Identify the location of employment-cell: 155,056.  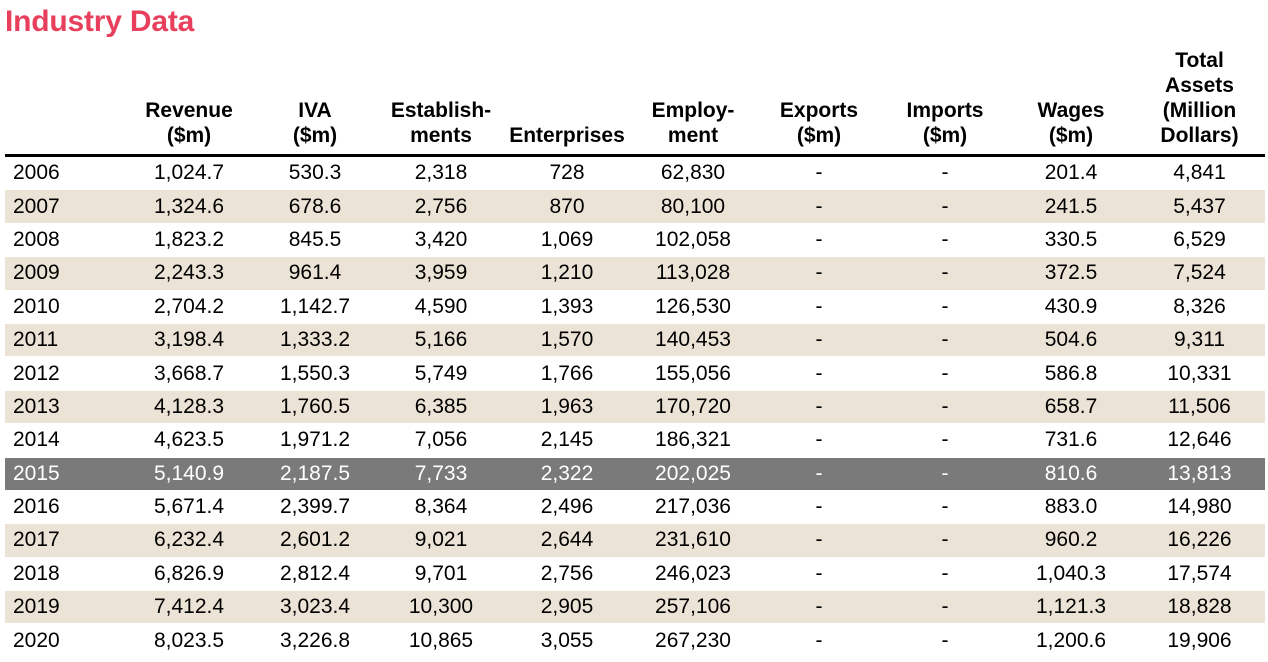
(693, 373).